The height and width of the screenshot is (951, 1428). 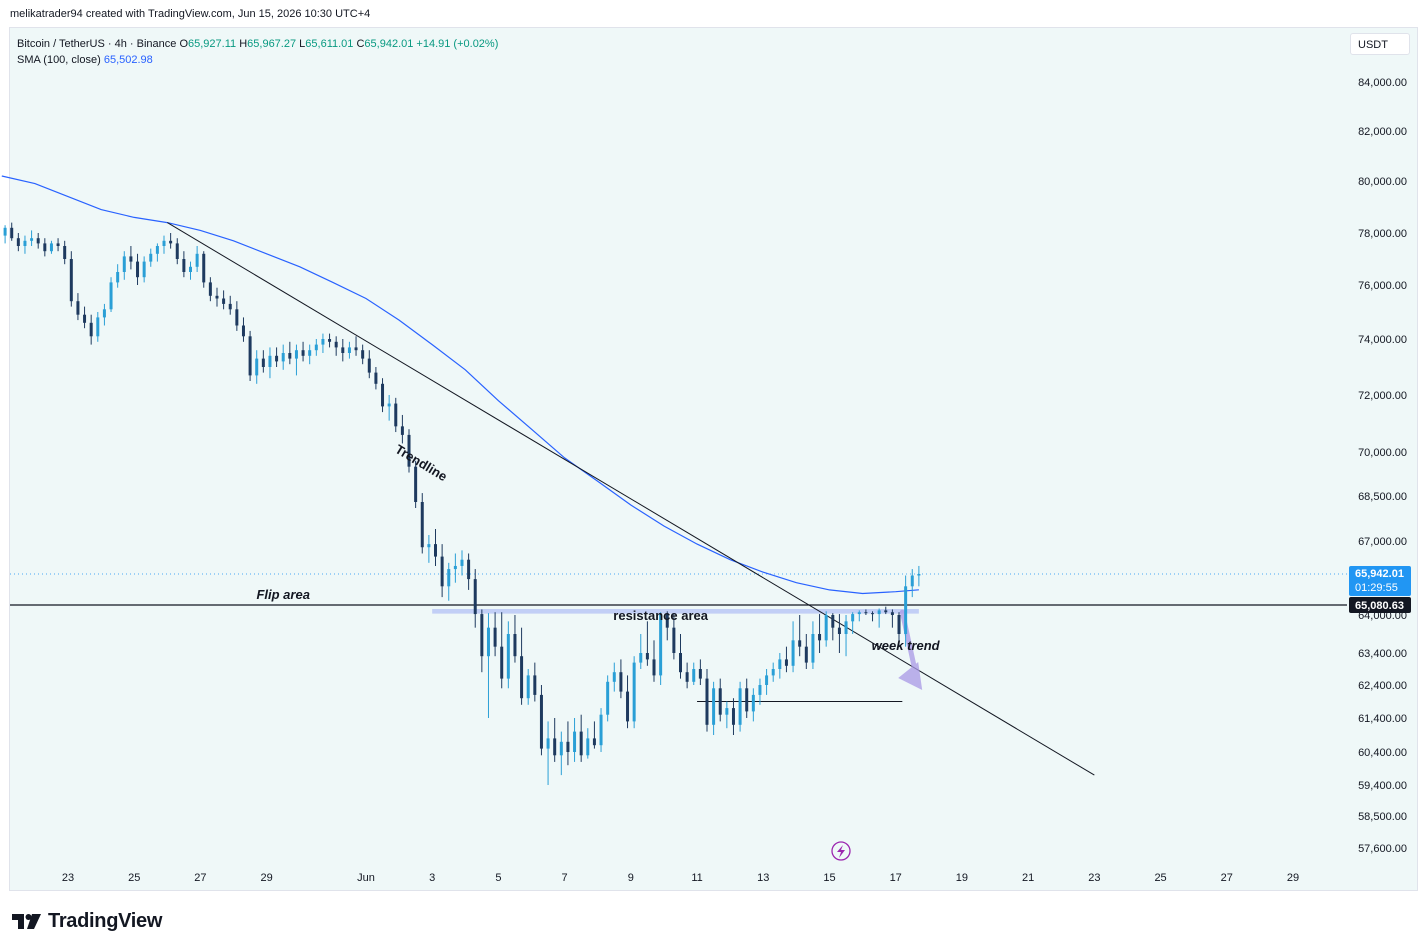 What do you see at coordinates (1379, 574) in the screenshot?
I see `last-price-badge-value: 65,942.01` at bounding box center [1379, 574].